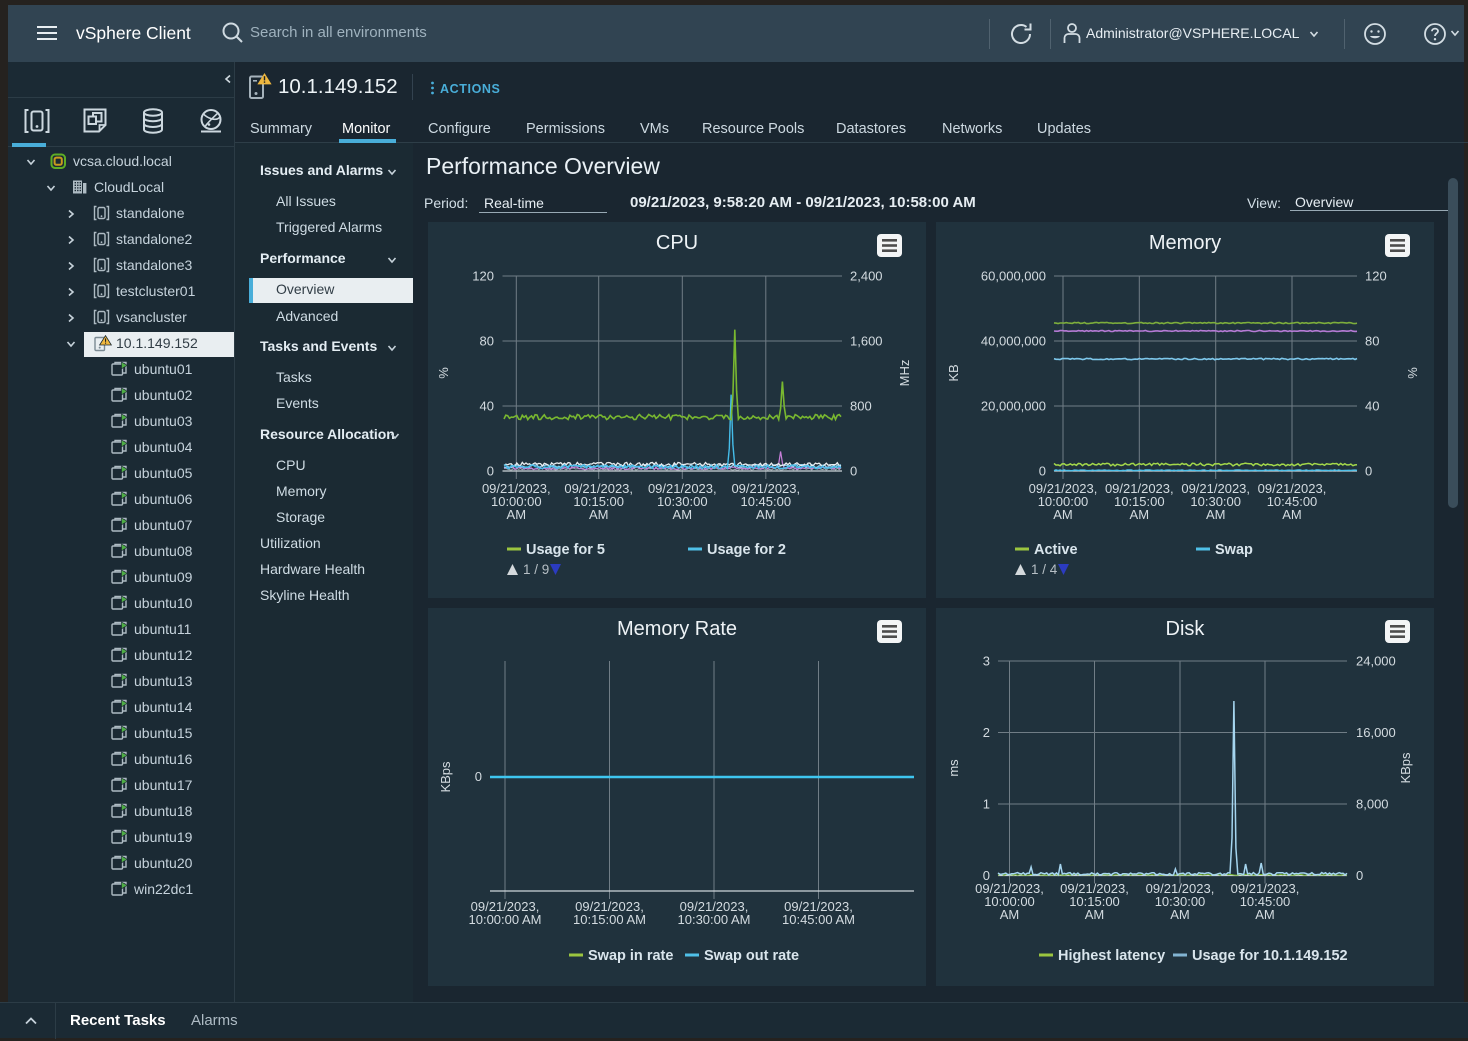 This screenshot has width=1468, height=1041. Describe the element at coordinates (536, 569) in the screenshot. I see `svg-text: 1 / 9` at that location.